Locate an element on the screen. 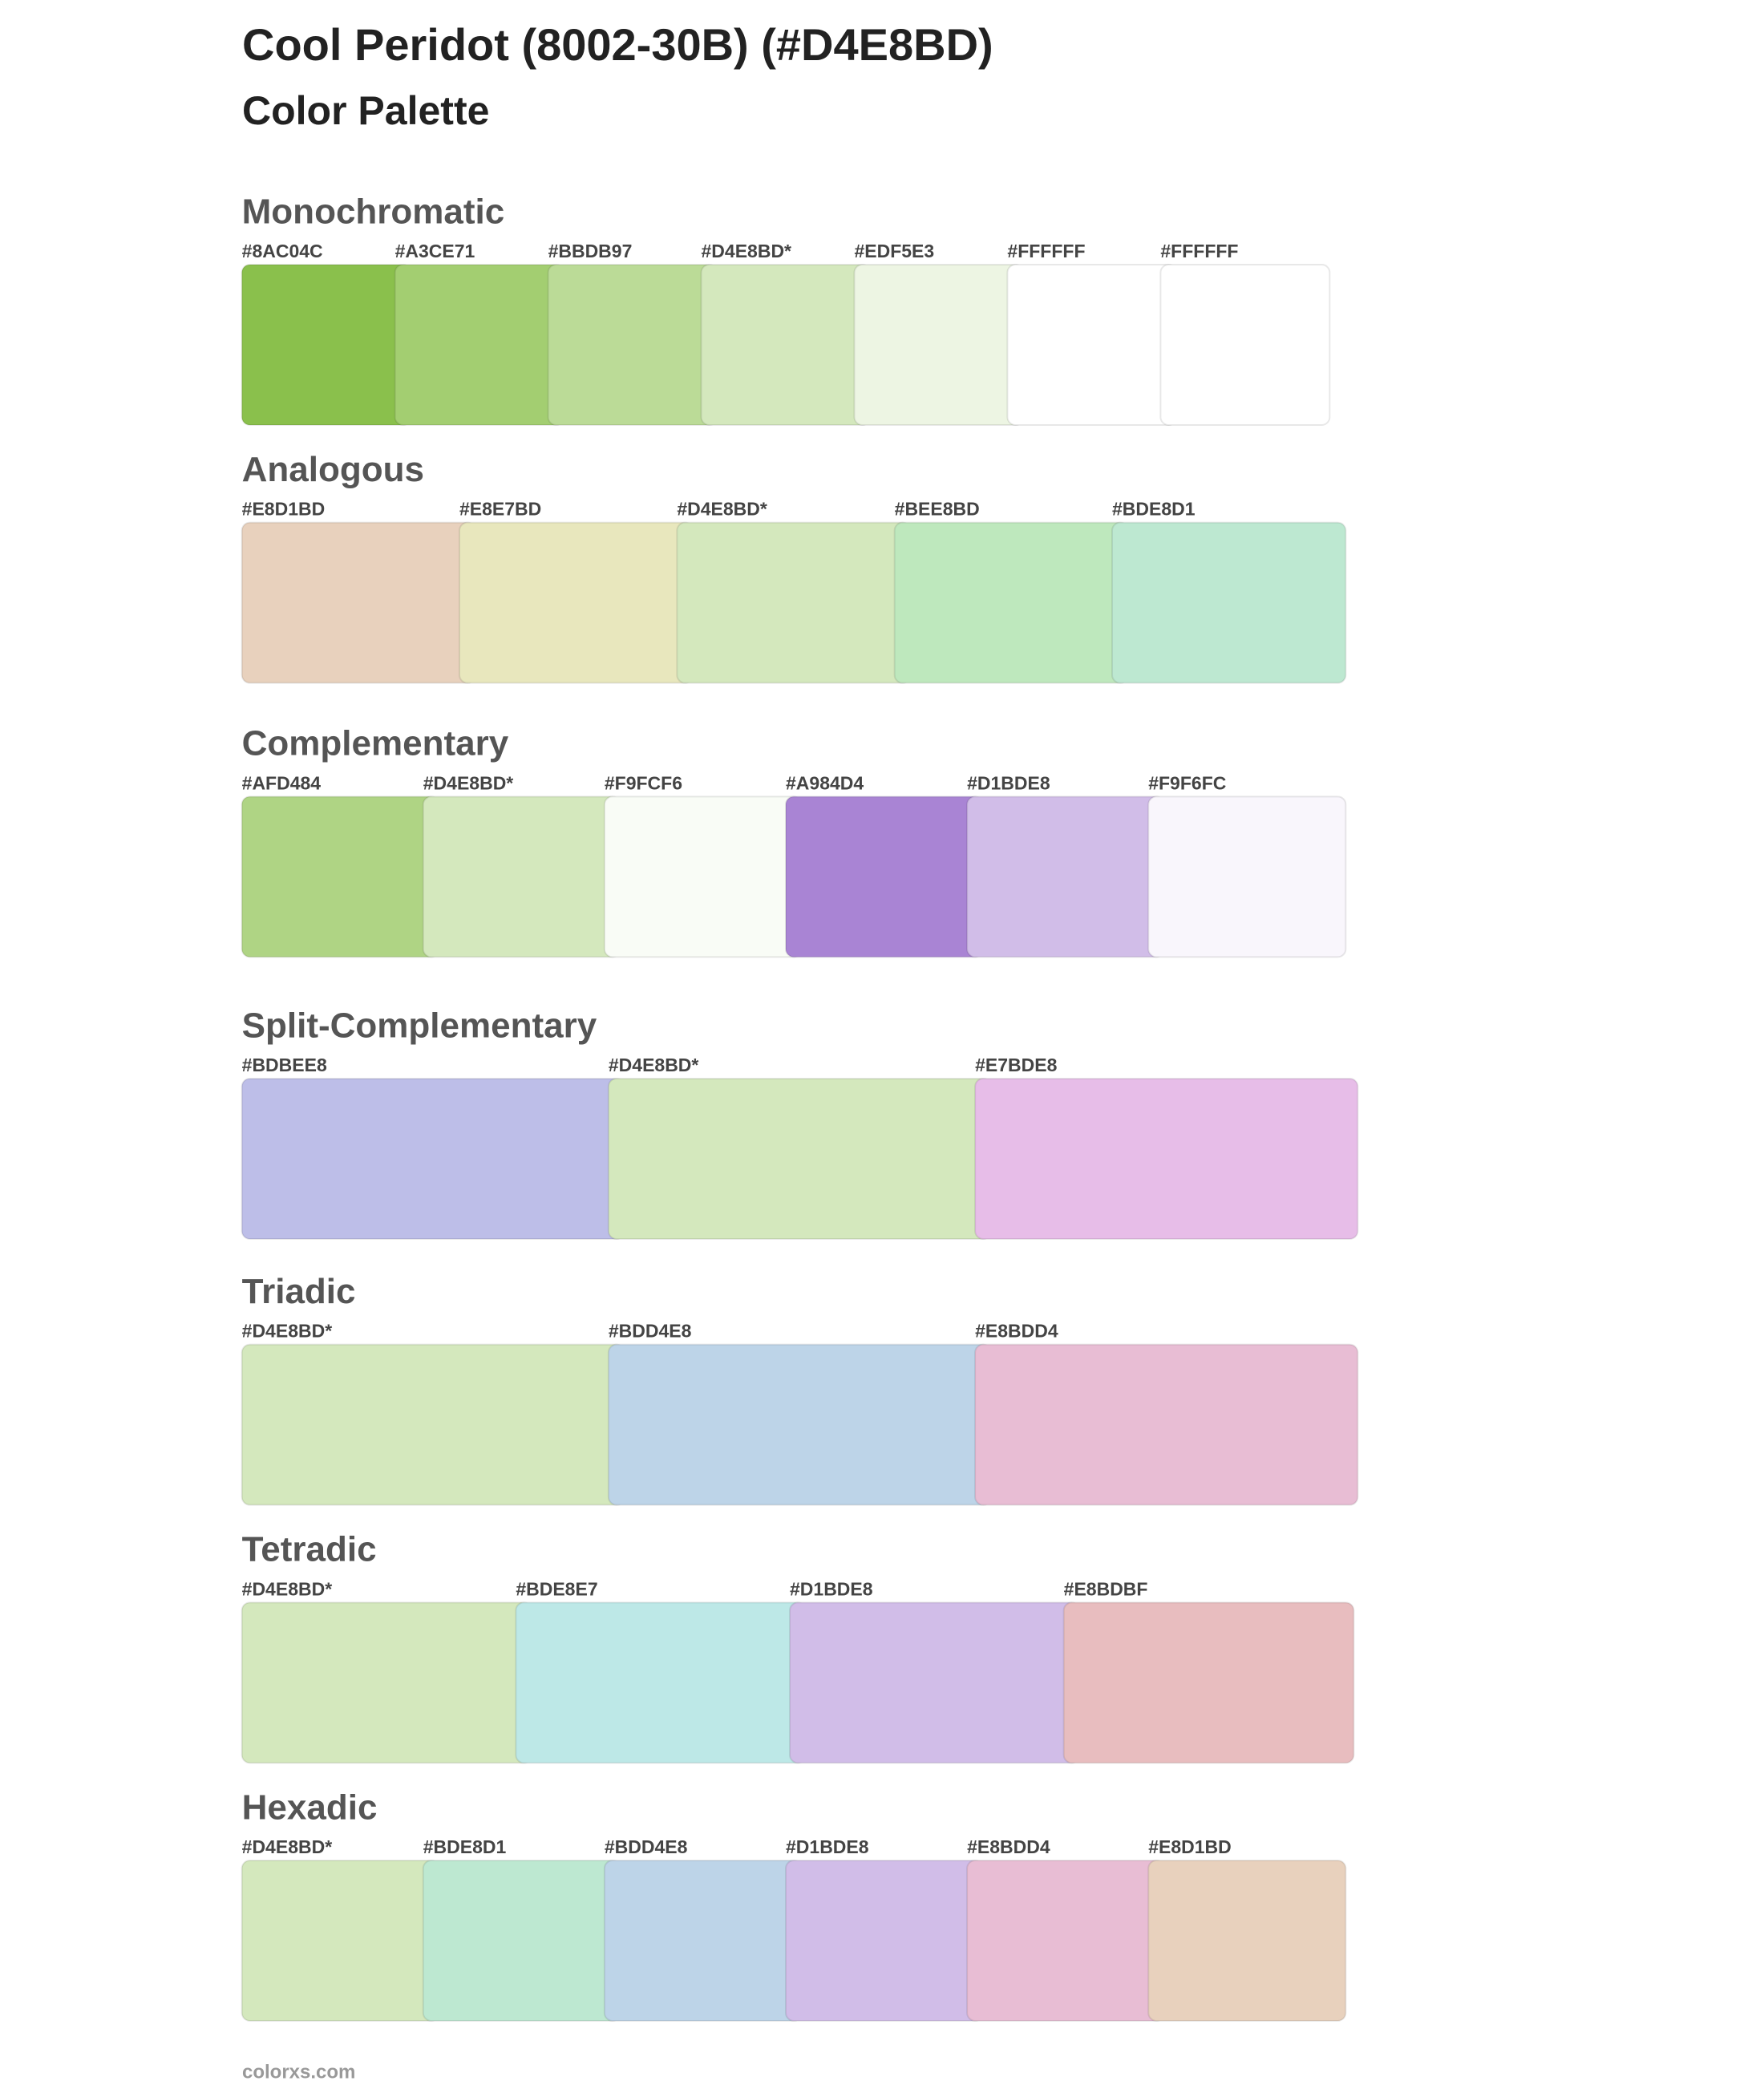  swatch-label: #BDE8E7 is located at coordinates (556, 1588).